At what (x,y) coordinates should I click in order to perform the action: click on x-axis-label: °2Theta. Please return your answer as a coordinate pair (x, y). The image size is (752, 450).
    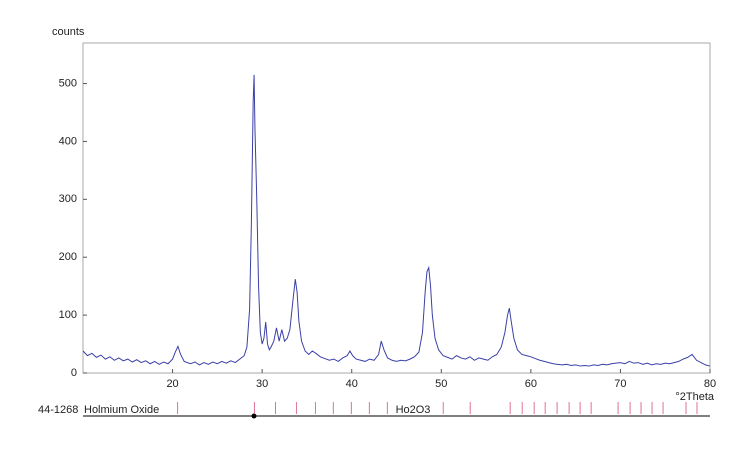
    Looking at the image, I should click on (695, 397).